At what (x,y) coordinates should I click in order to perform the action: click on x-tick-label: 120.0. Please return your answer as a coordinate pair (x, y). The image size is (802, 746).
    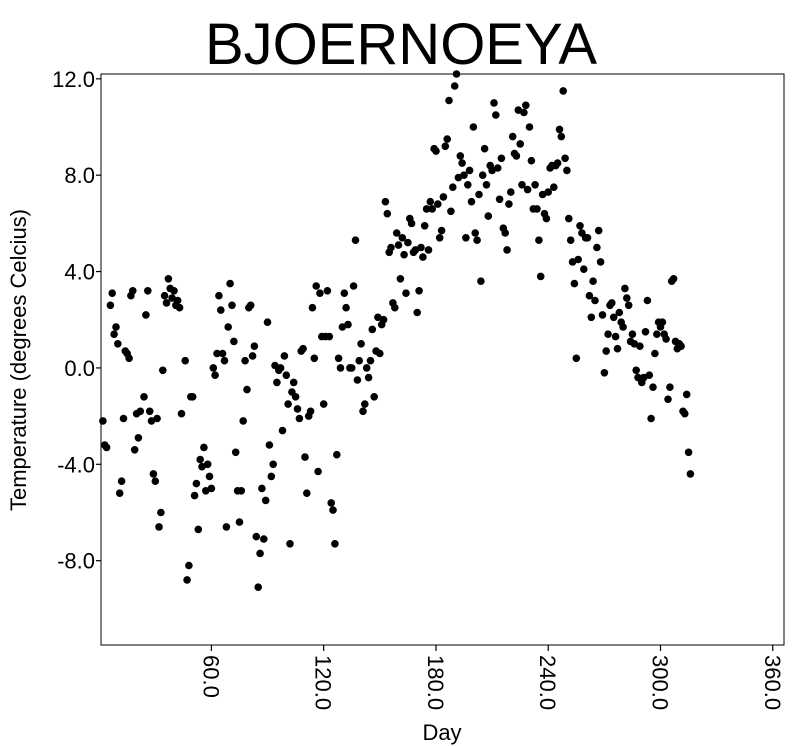
    Looking at the image, I should click on (323, 682).